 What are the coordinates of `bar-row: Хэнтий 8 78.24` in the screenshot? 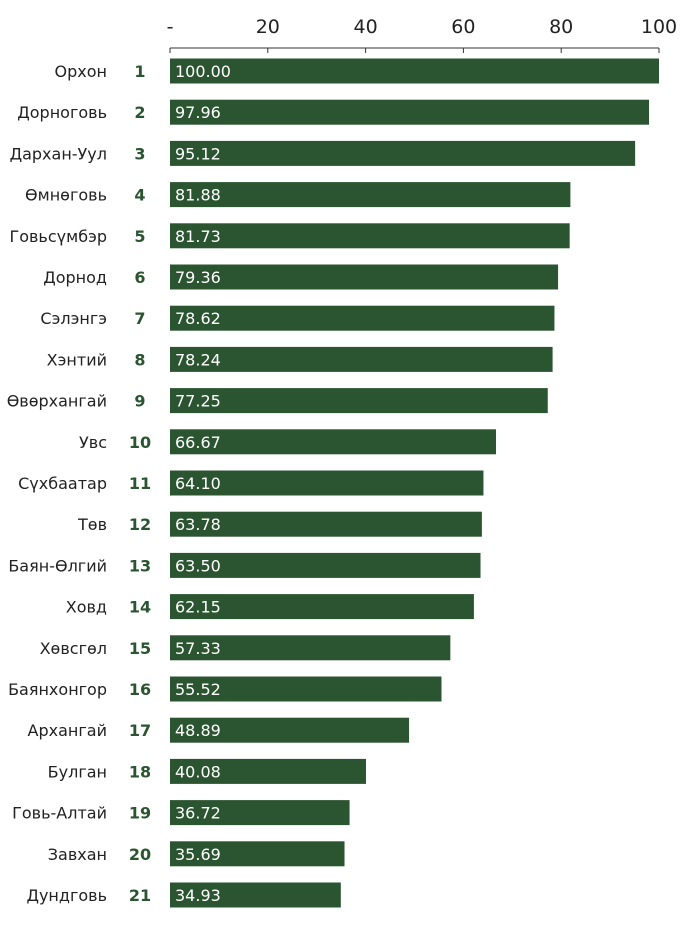 It's located at (300, 359).